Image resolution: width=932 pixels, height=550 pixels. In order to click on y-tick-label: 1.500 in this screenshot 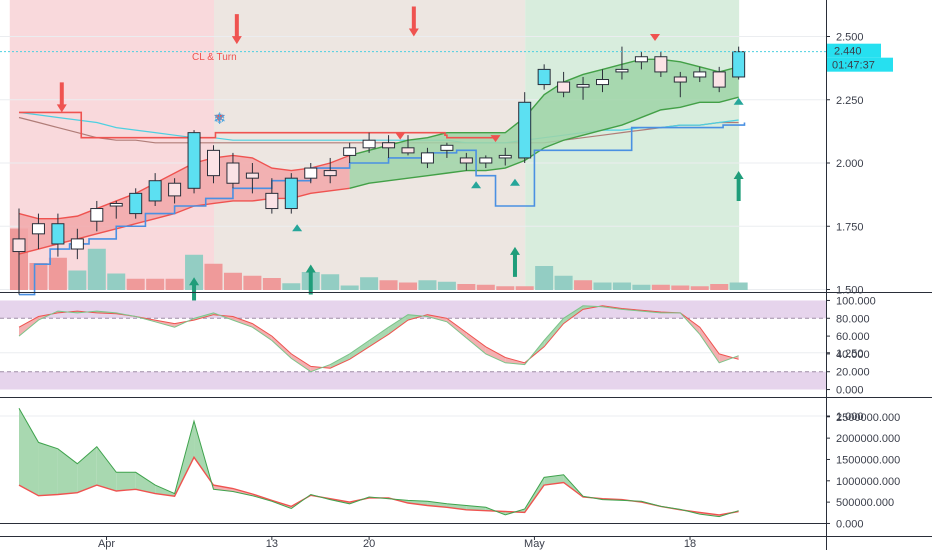, I will do `click(850, 291)`.